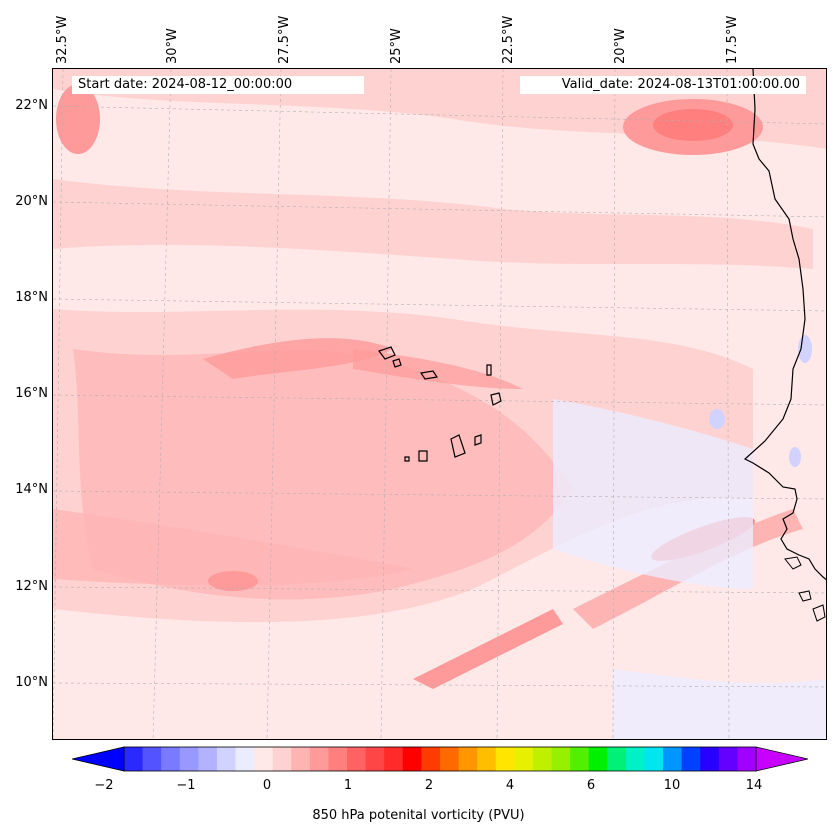  What do you see at coordinates (62, 39) in the screenshot?
I see `lon-label-32-5w: 32.5°W` at bounding box center [62, 39].